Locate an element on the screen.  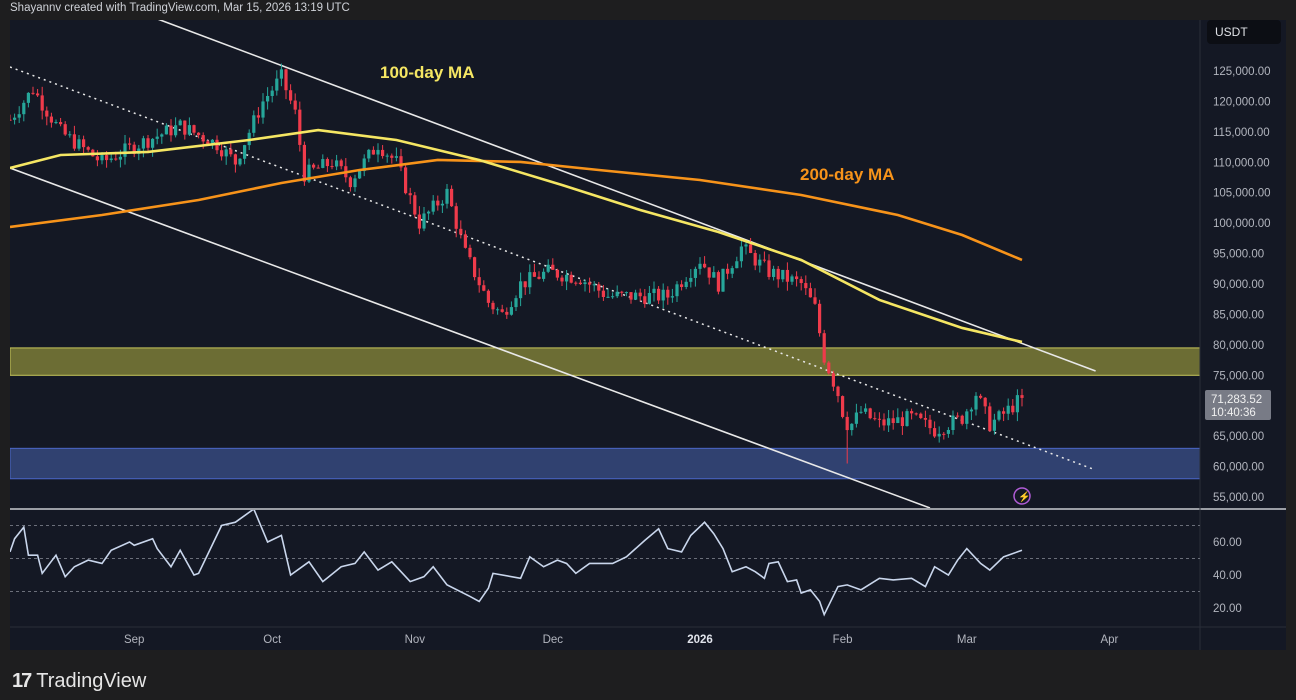
tradingview-logo: 17 TradingView is located at coordinates (79, 681).